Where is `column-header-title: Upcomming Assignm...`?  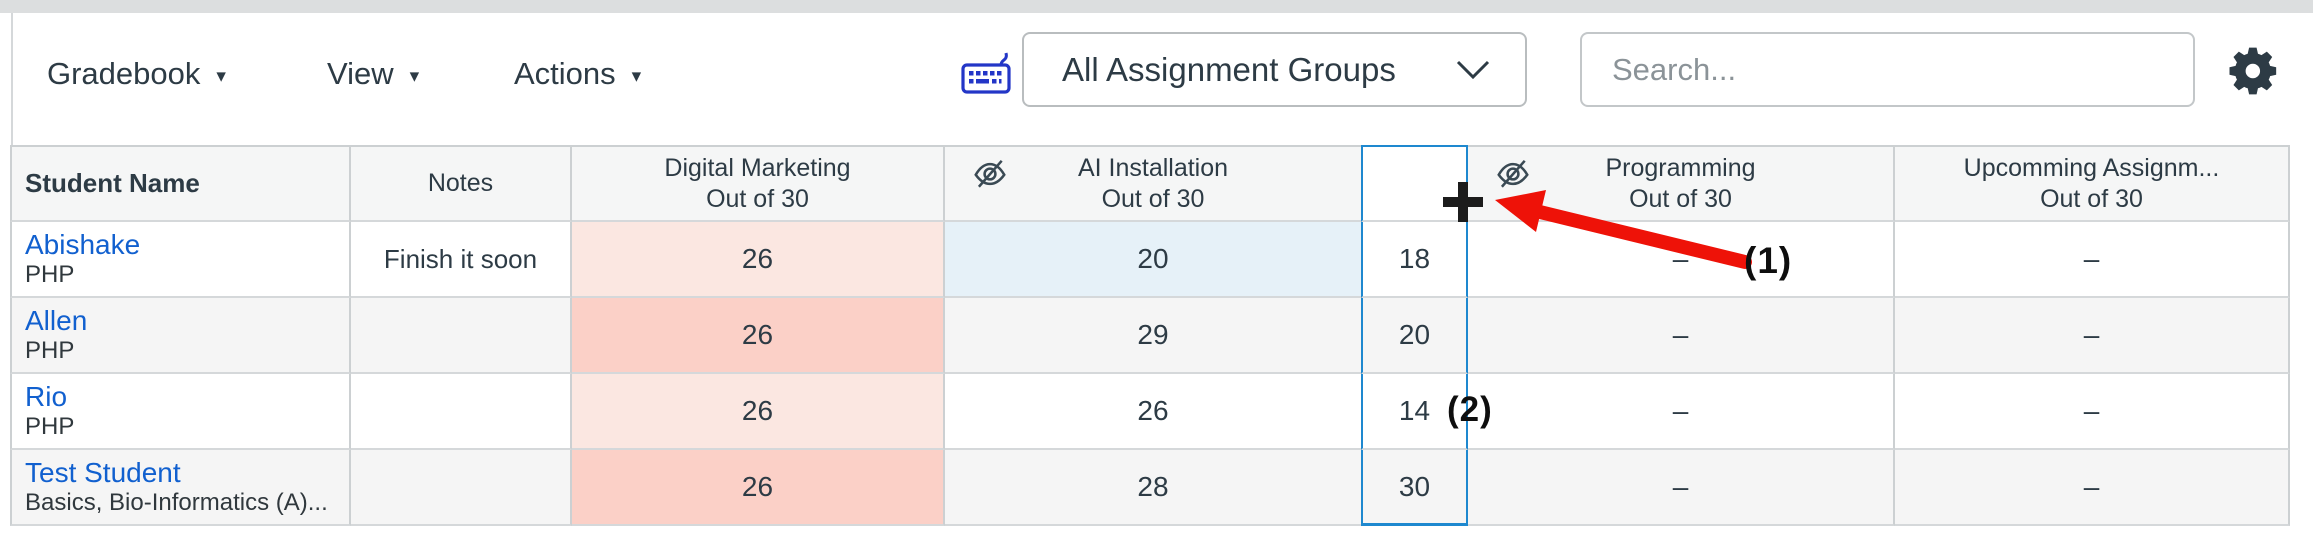
column-header-title: Upcomming Assignm... is located at coordinates (2091, 167).